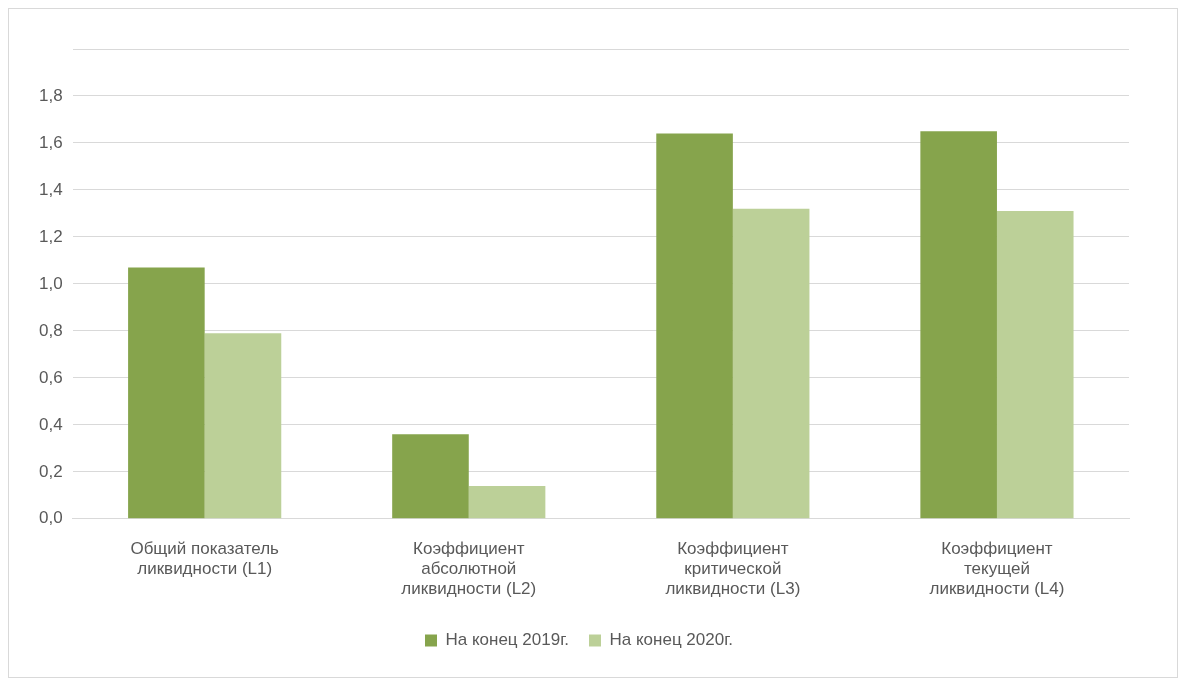  What do you see at coordinates (507, 640) in the screenshot?
I see `legend-label: На конец 2019г.` at bounding box center [507, 640].